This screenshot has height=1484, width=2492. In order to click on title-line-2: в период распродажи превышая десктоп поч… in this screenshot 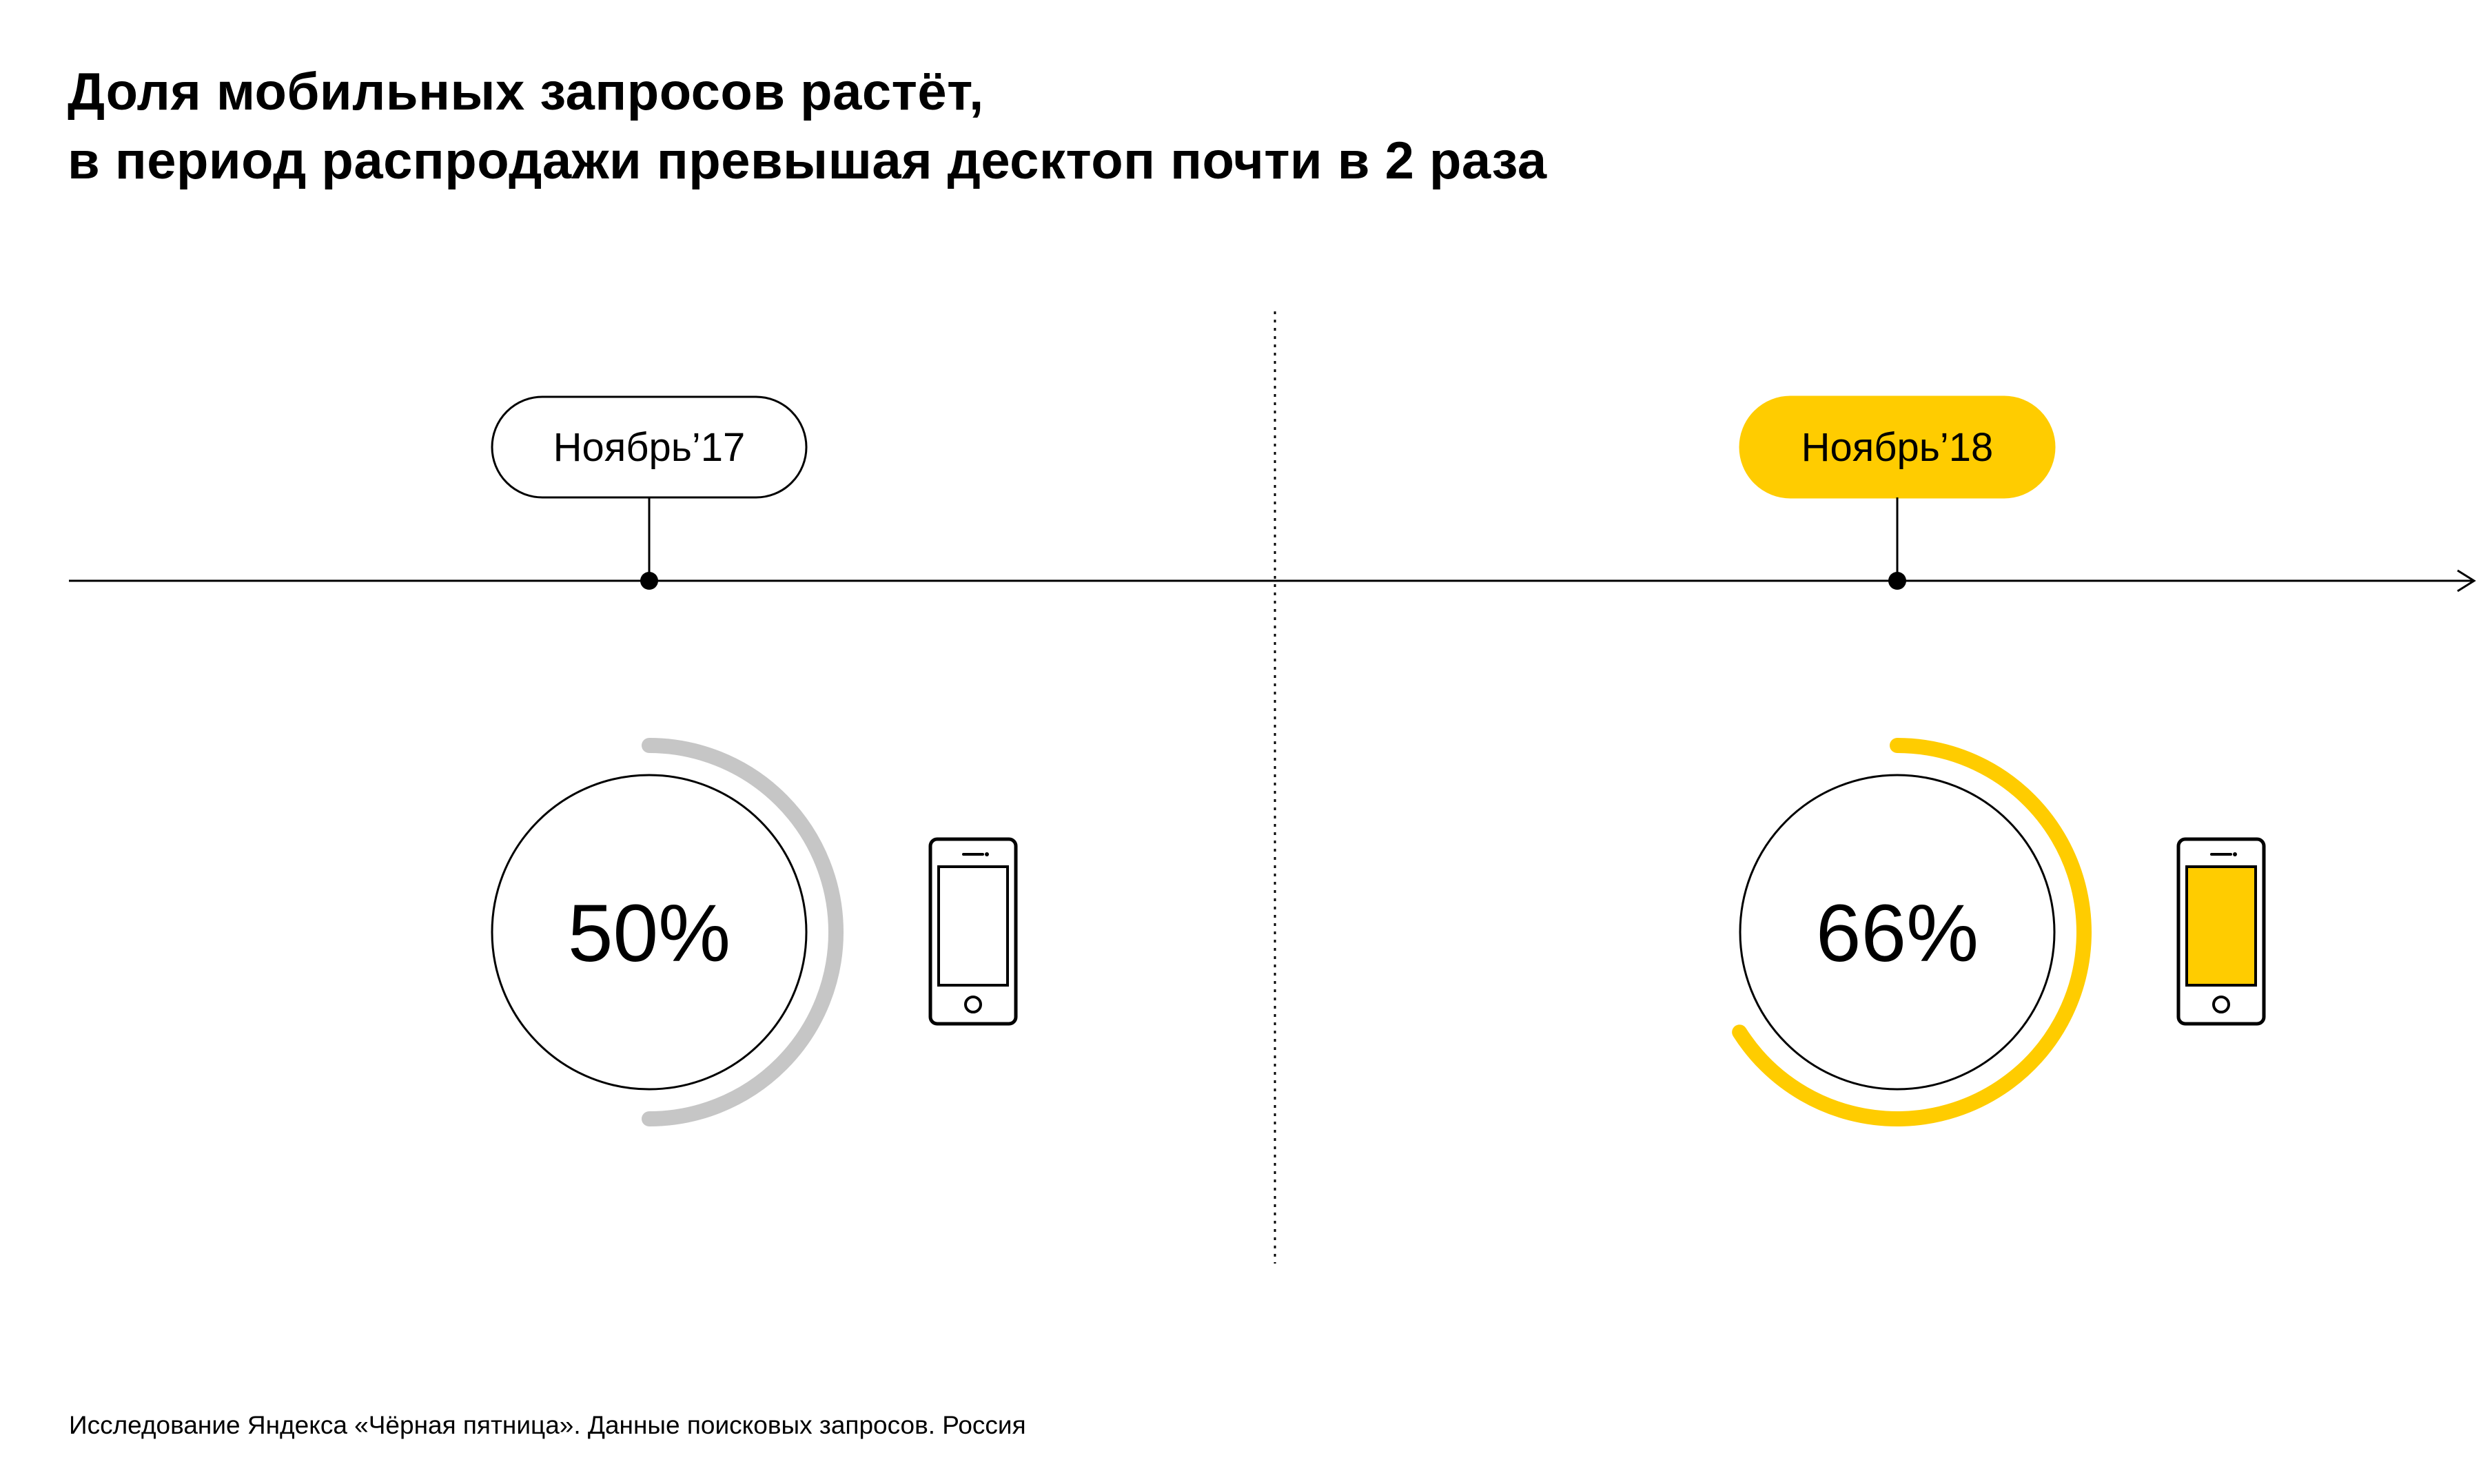, I will do `click(808, 161)`.